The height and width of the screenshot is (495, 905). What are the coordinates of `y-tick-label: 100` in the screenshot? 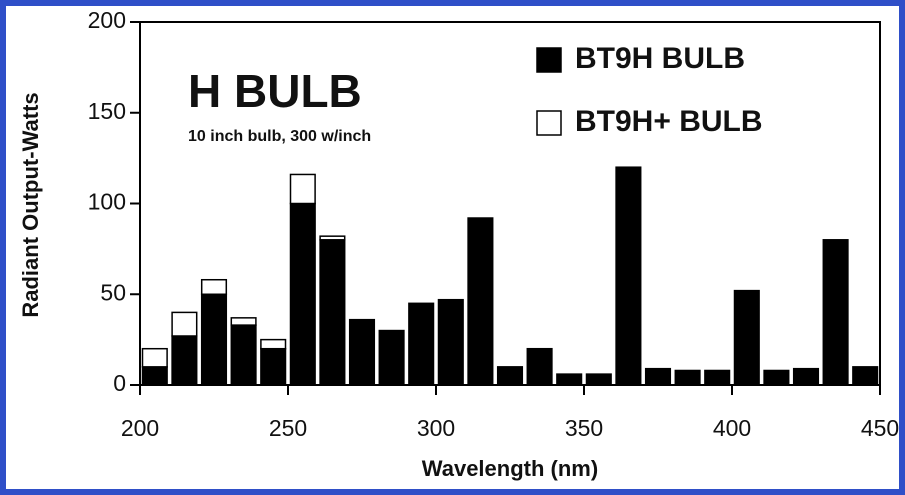 It's located at (107, 202).